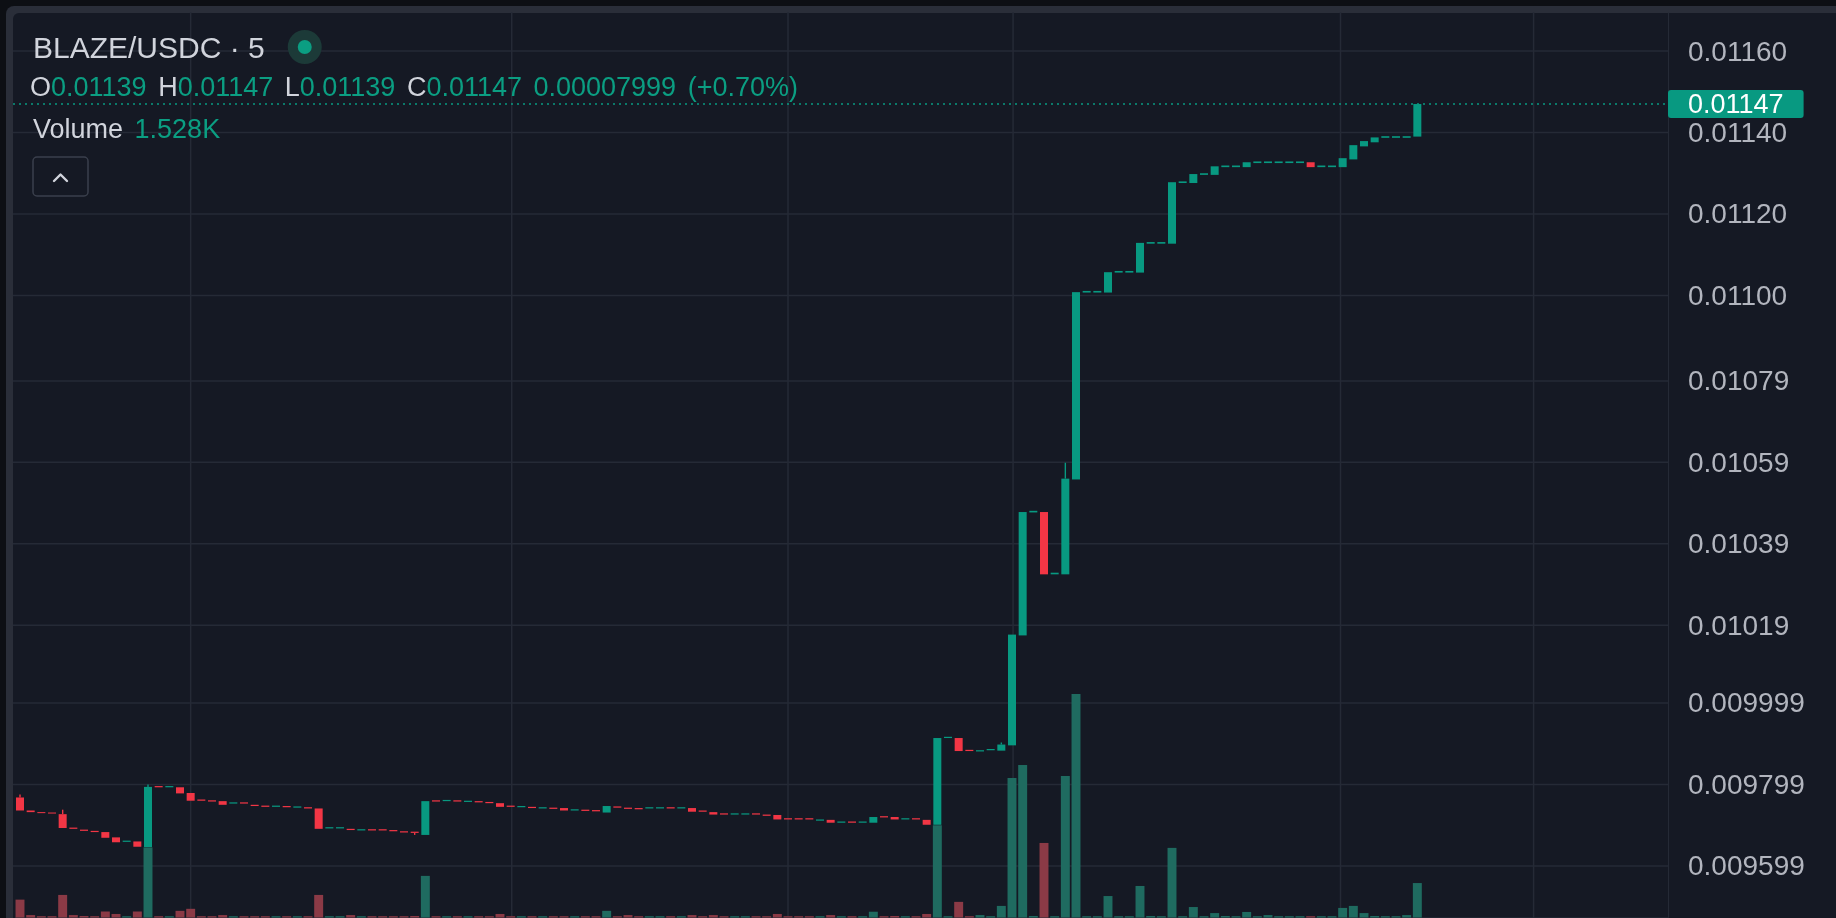  What do you see at coordinates (1739, 381) in the screenshot?
I see `y-tick-label: 0.01079` at bounding box center [1739, 381].